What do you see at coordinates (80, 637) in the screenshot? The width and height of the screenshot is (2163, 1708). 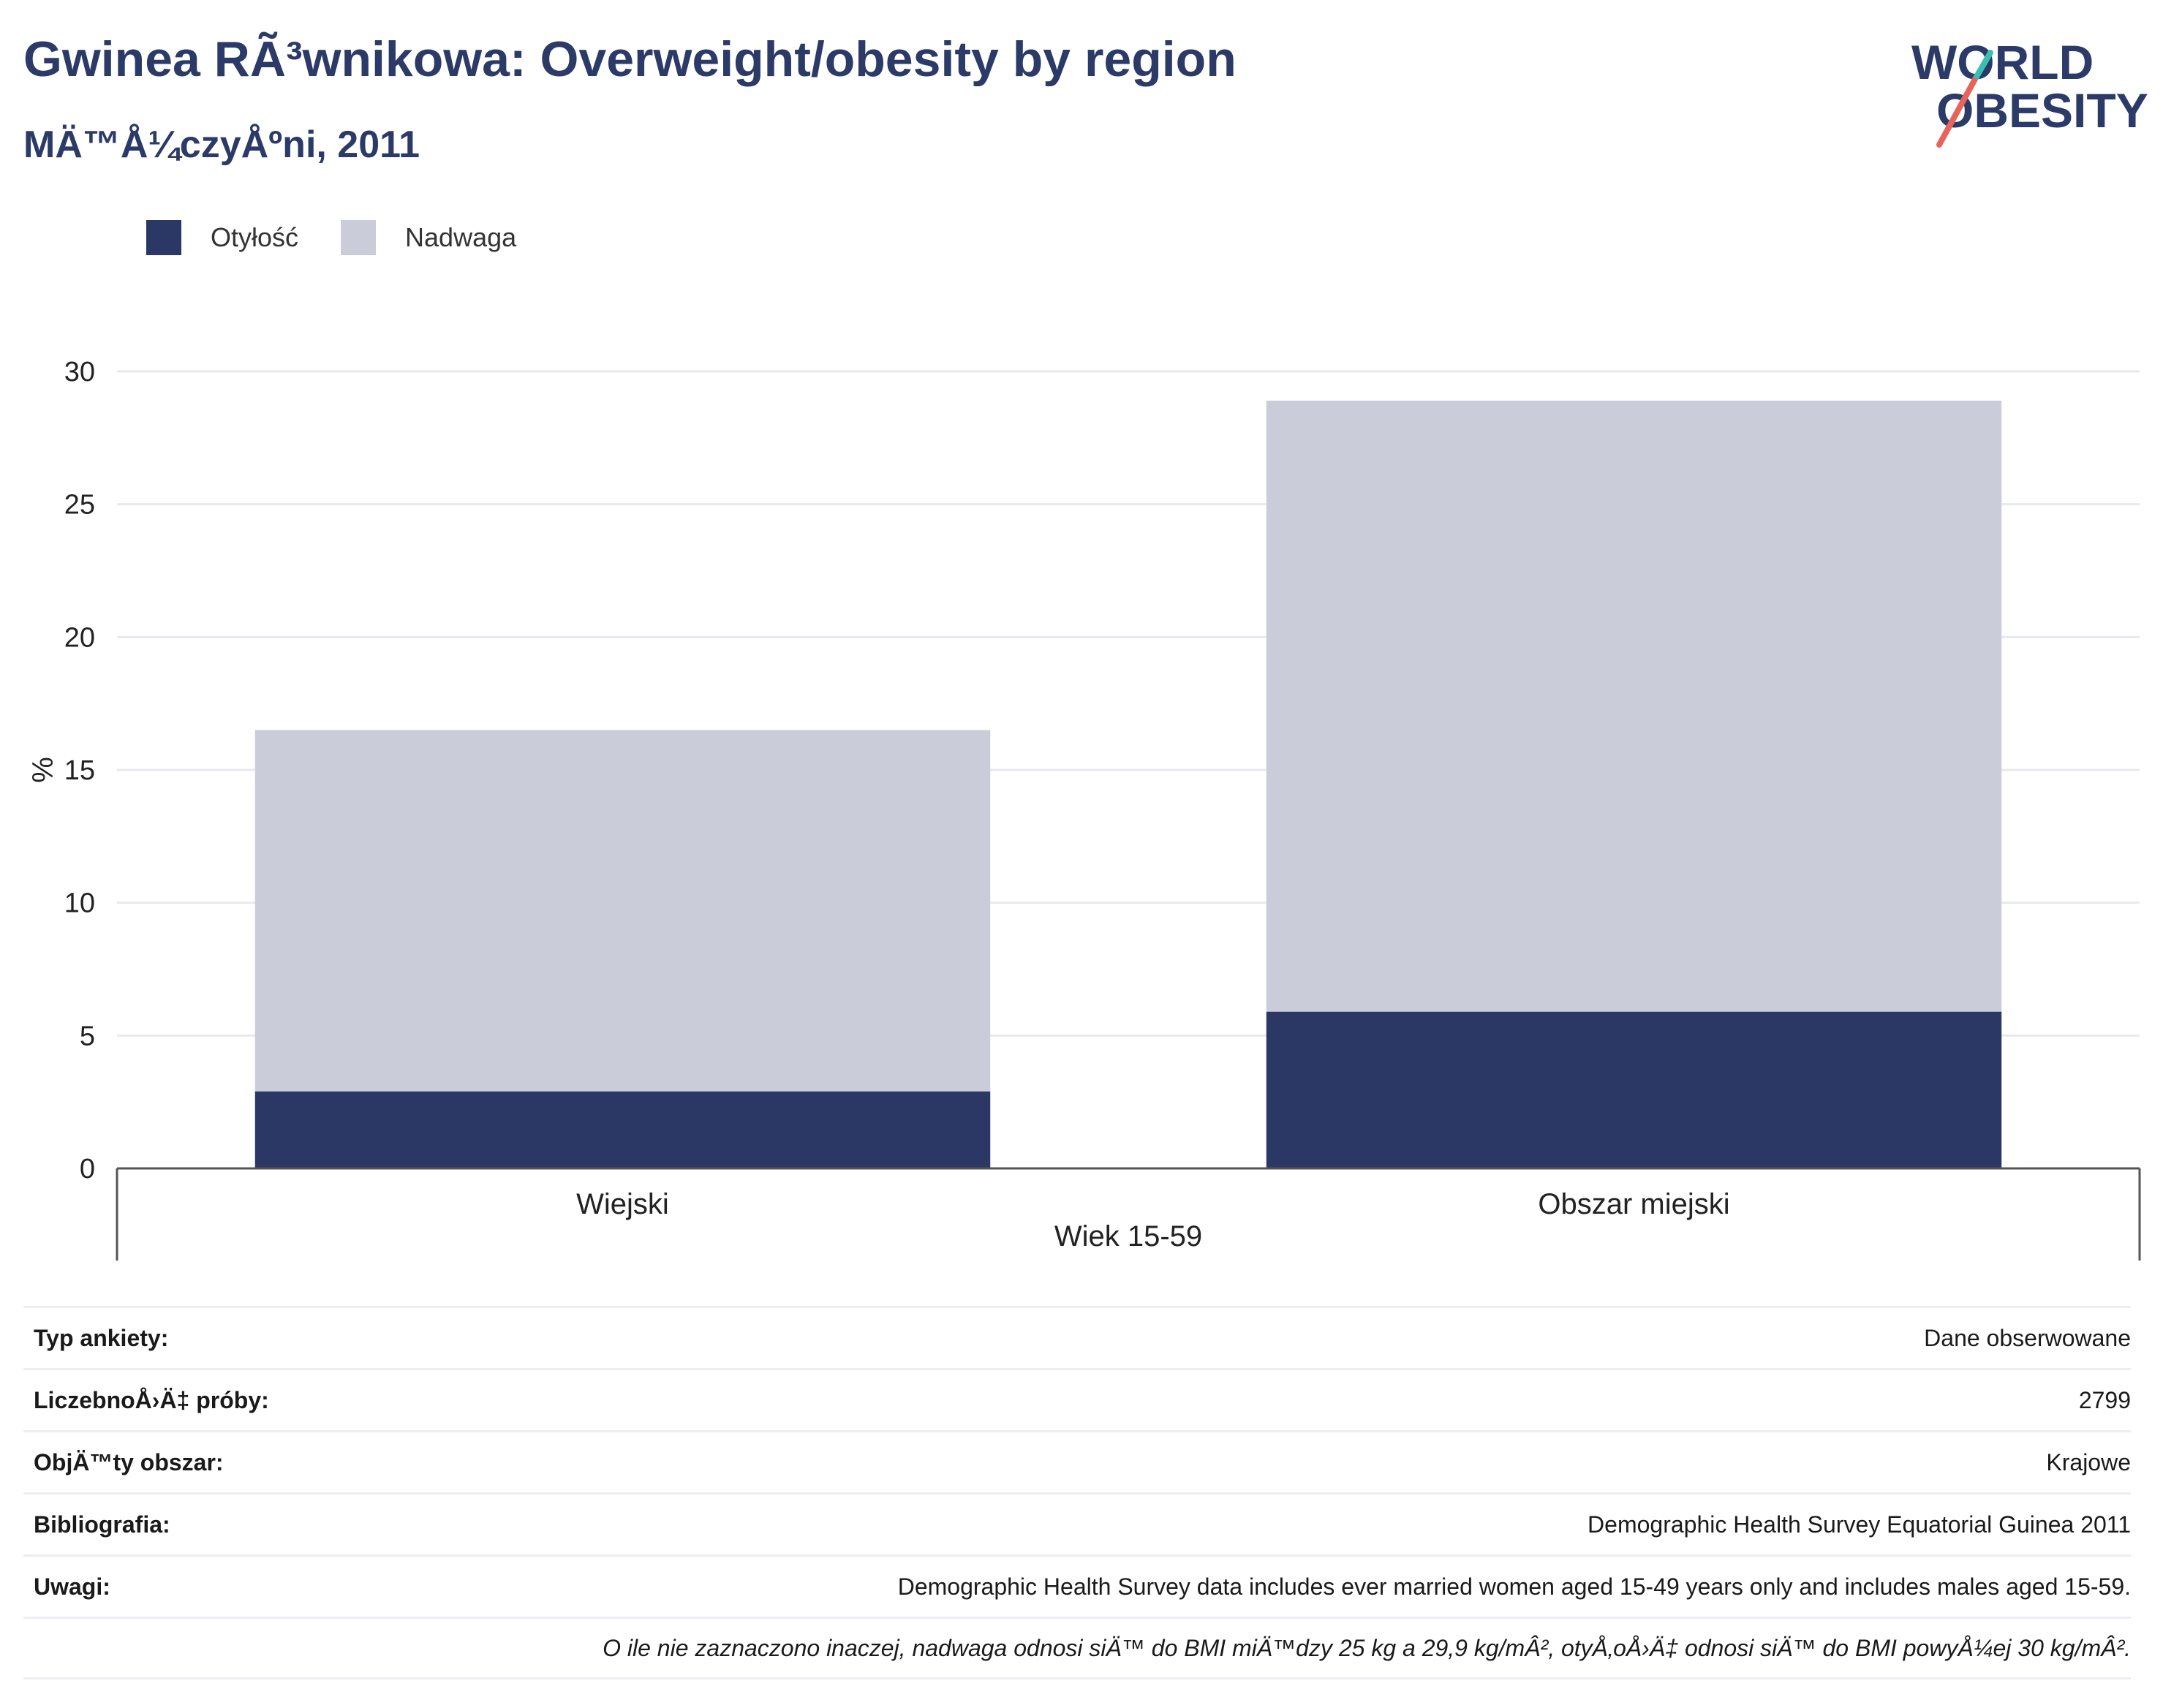 I see `y-tick-label: 20` at bounding box center [80, 637].